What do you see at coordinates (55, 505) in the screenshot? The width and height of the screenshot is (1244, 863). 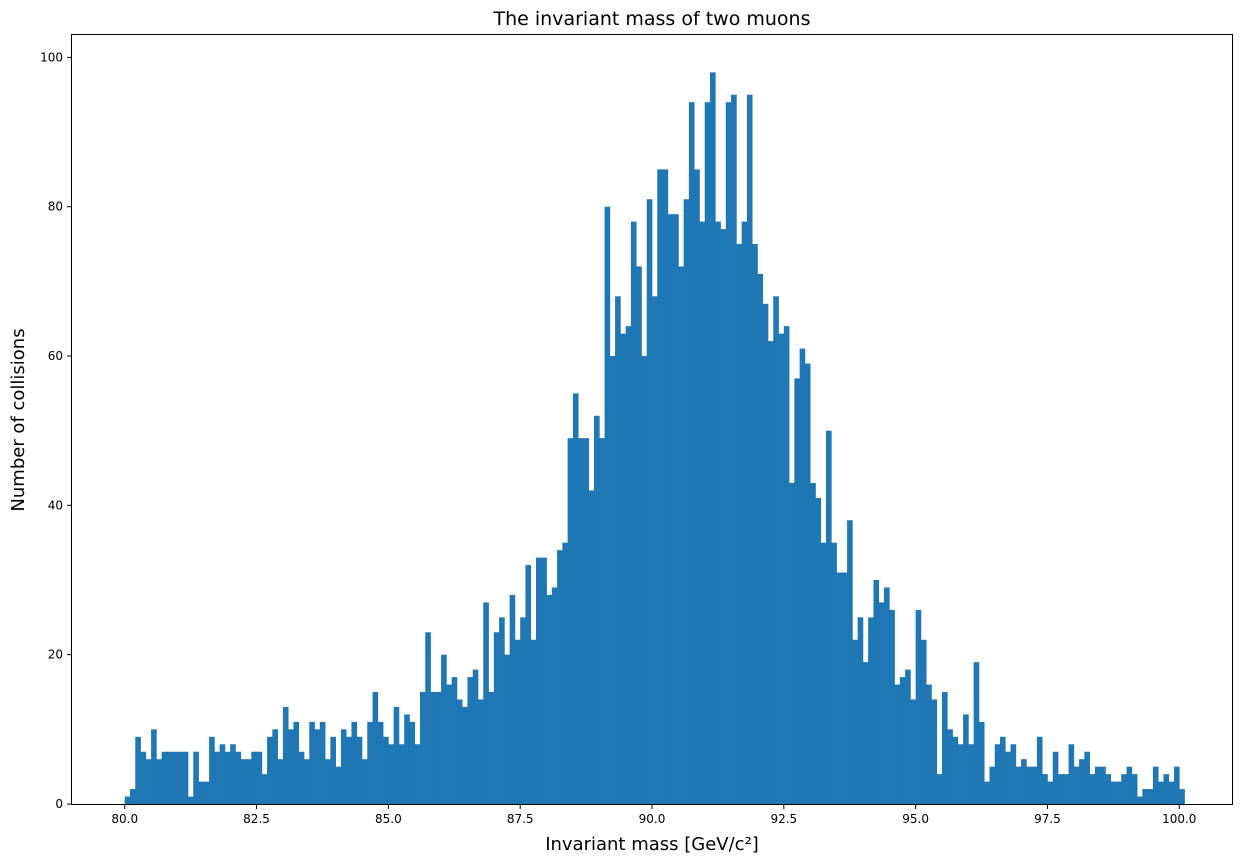 I see `y-tick-label: 40` at bounding box center [55, 505].